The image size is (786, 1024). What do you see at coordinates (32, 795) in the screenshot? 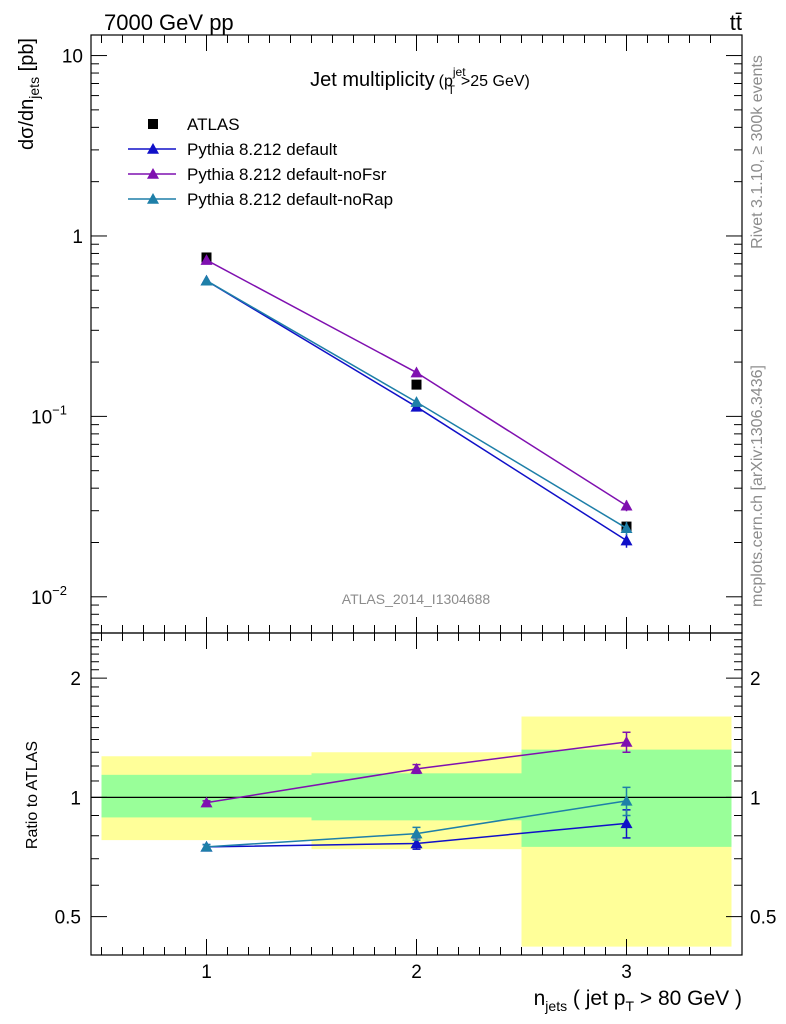
I see `ratio-y-axis-label: Ratio to ATLAS` at bounding box center [32, 795].